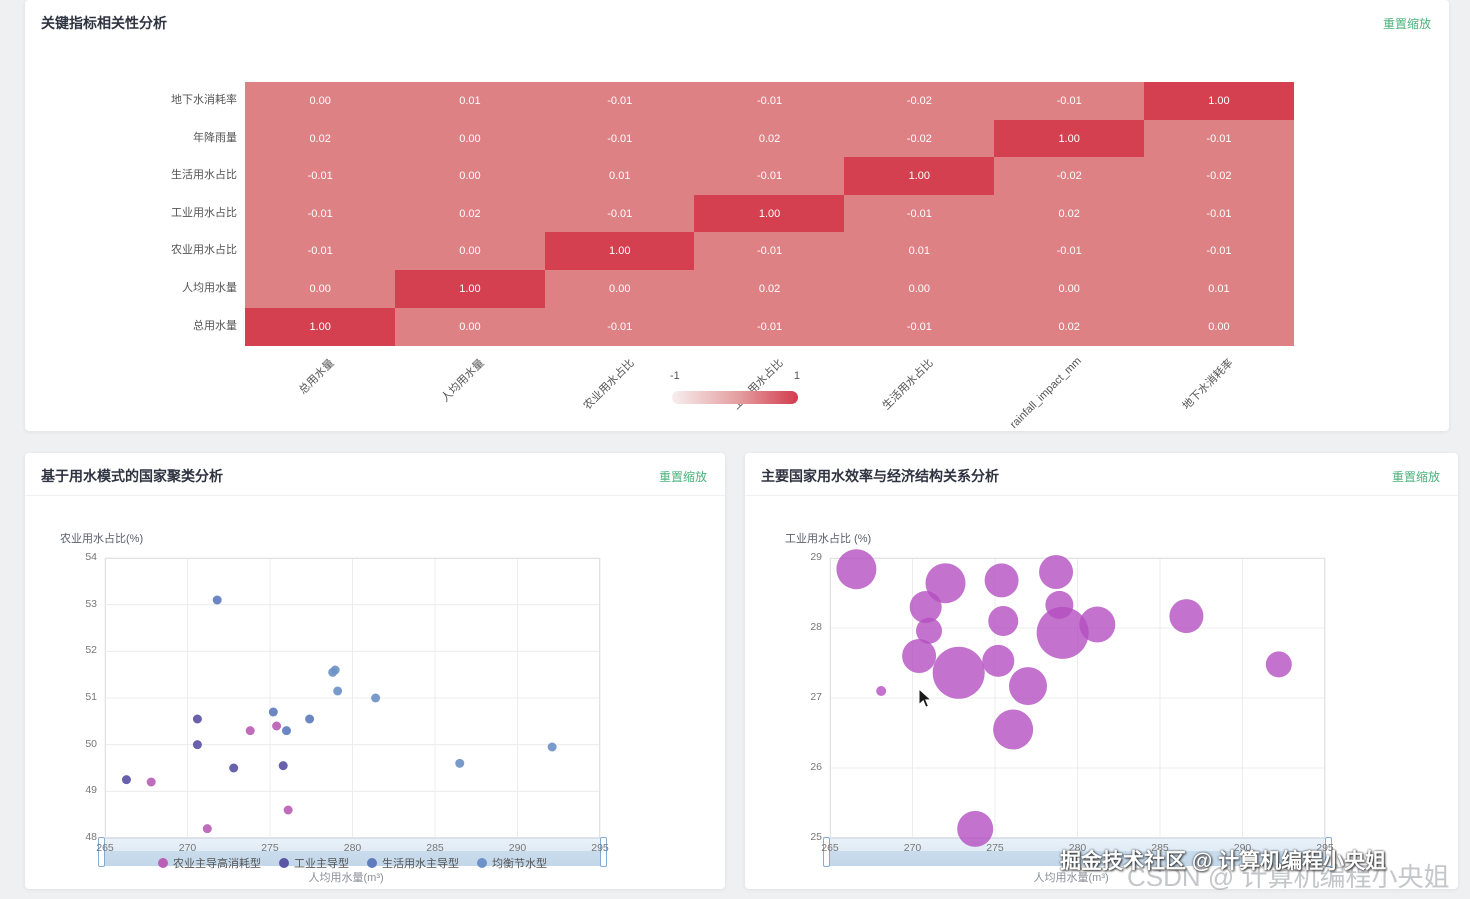  What do you see at coordinates (91, 697) in the screenshot?
I see `y-tick-label: 51` at bounding box center [91, 697].